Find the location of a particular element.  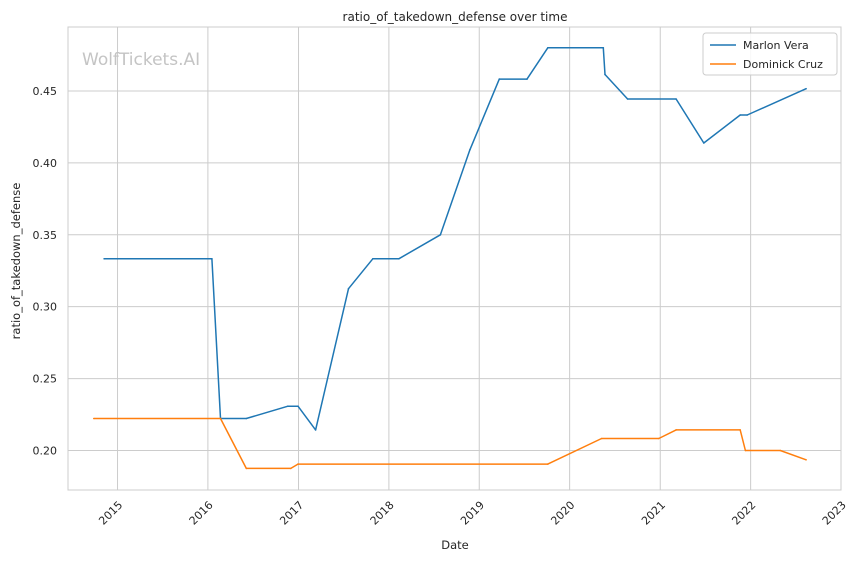

x-tick-label: 2021 is located at coordinates (653, 513).